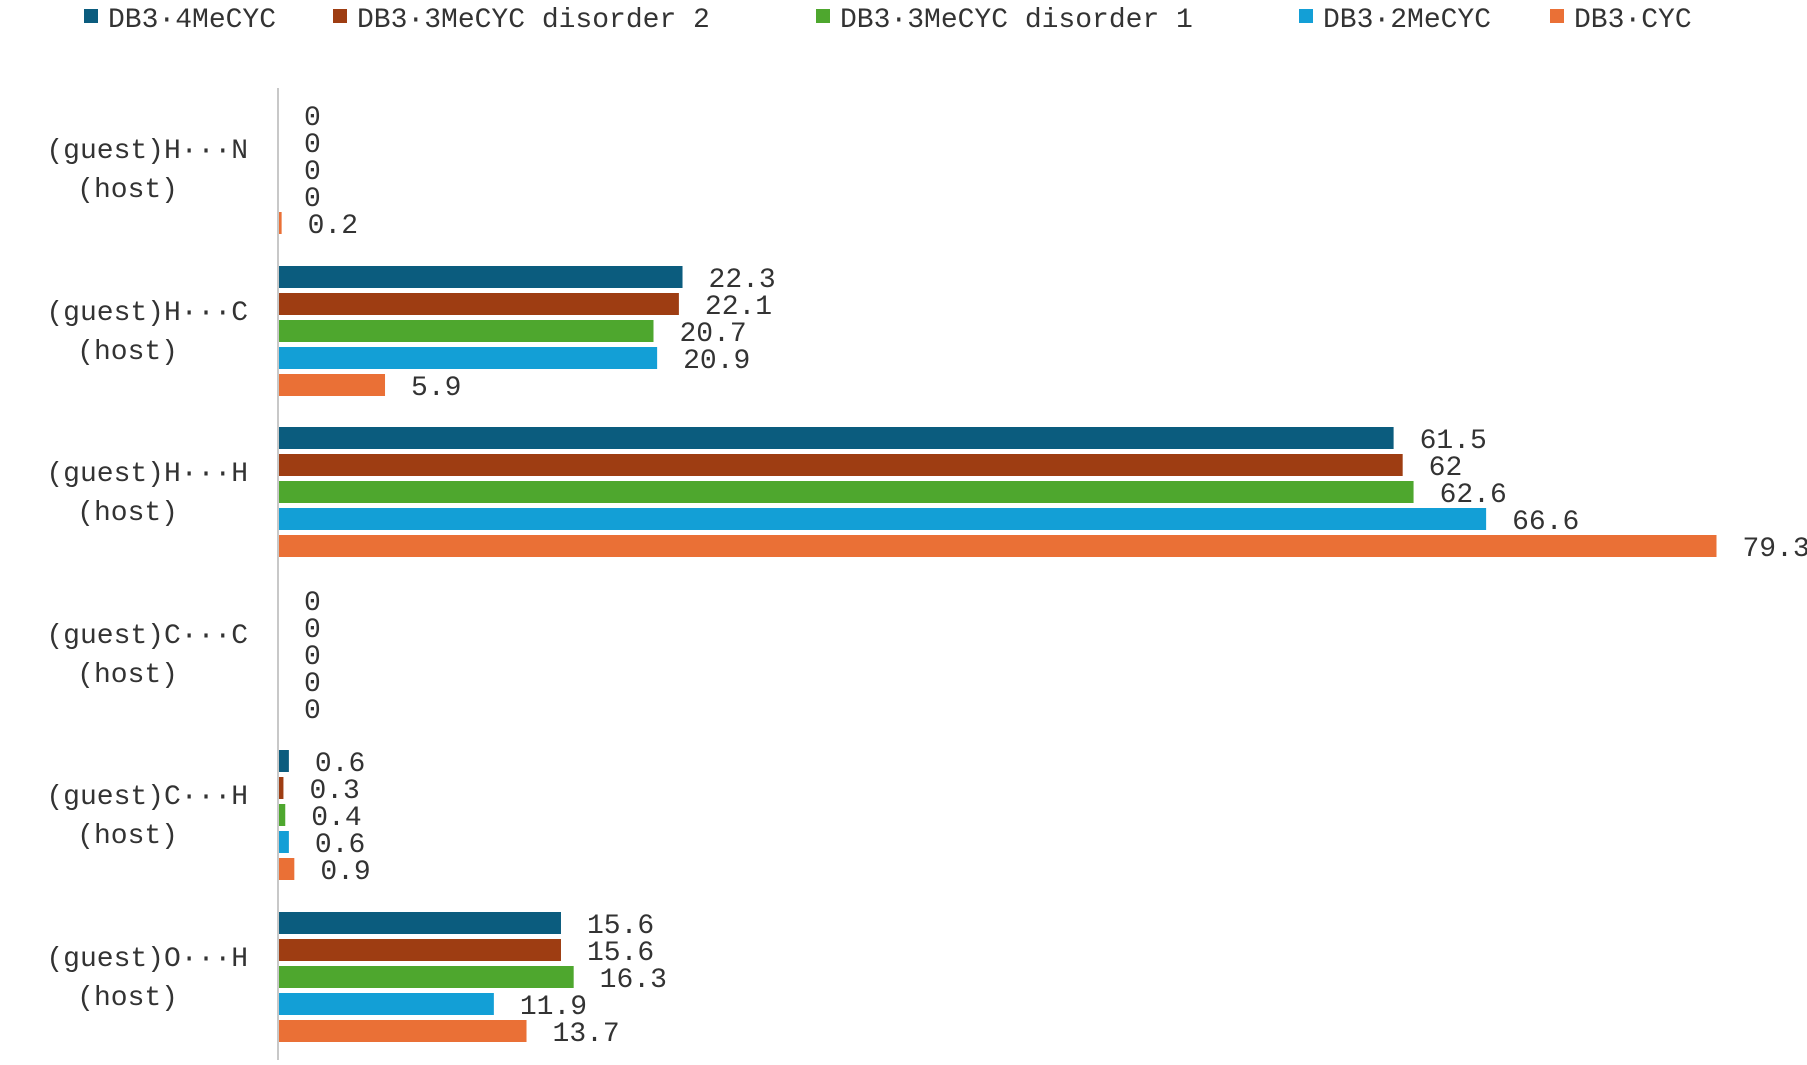 Image resolution: width=1807 pixels, height=1065 pixels. Describe the element at coordinates (312, 118) in the screenshot. I see `data-label-1-1: 0` at that location.